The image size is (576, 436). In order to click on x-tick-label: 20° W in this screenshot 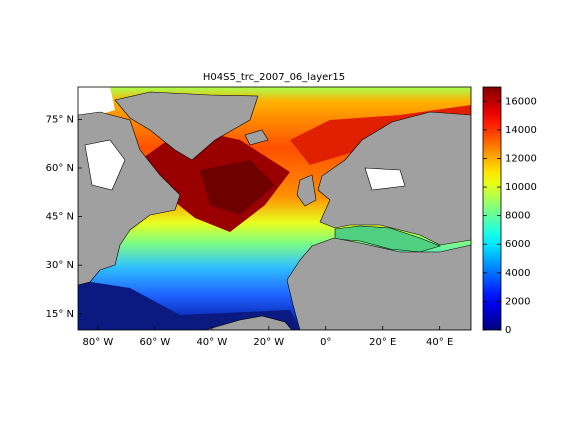, I will do `click(268, 342)`.